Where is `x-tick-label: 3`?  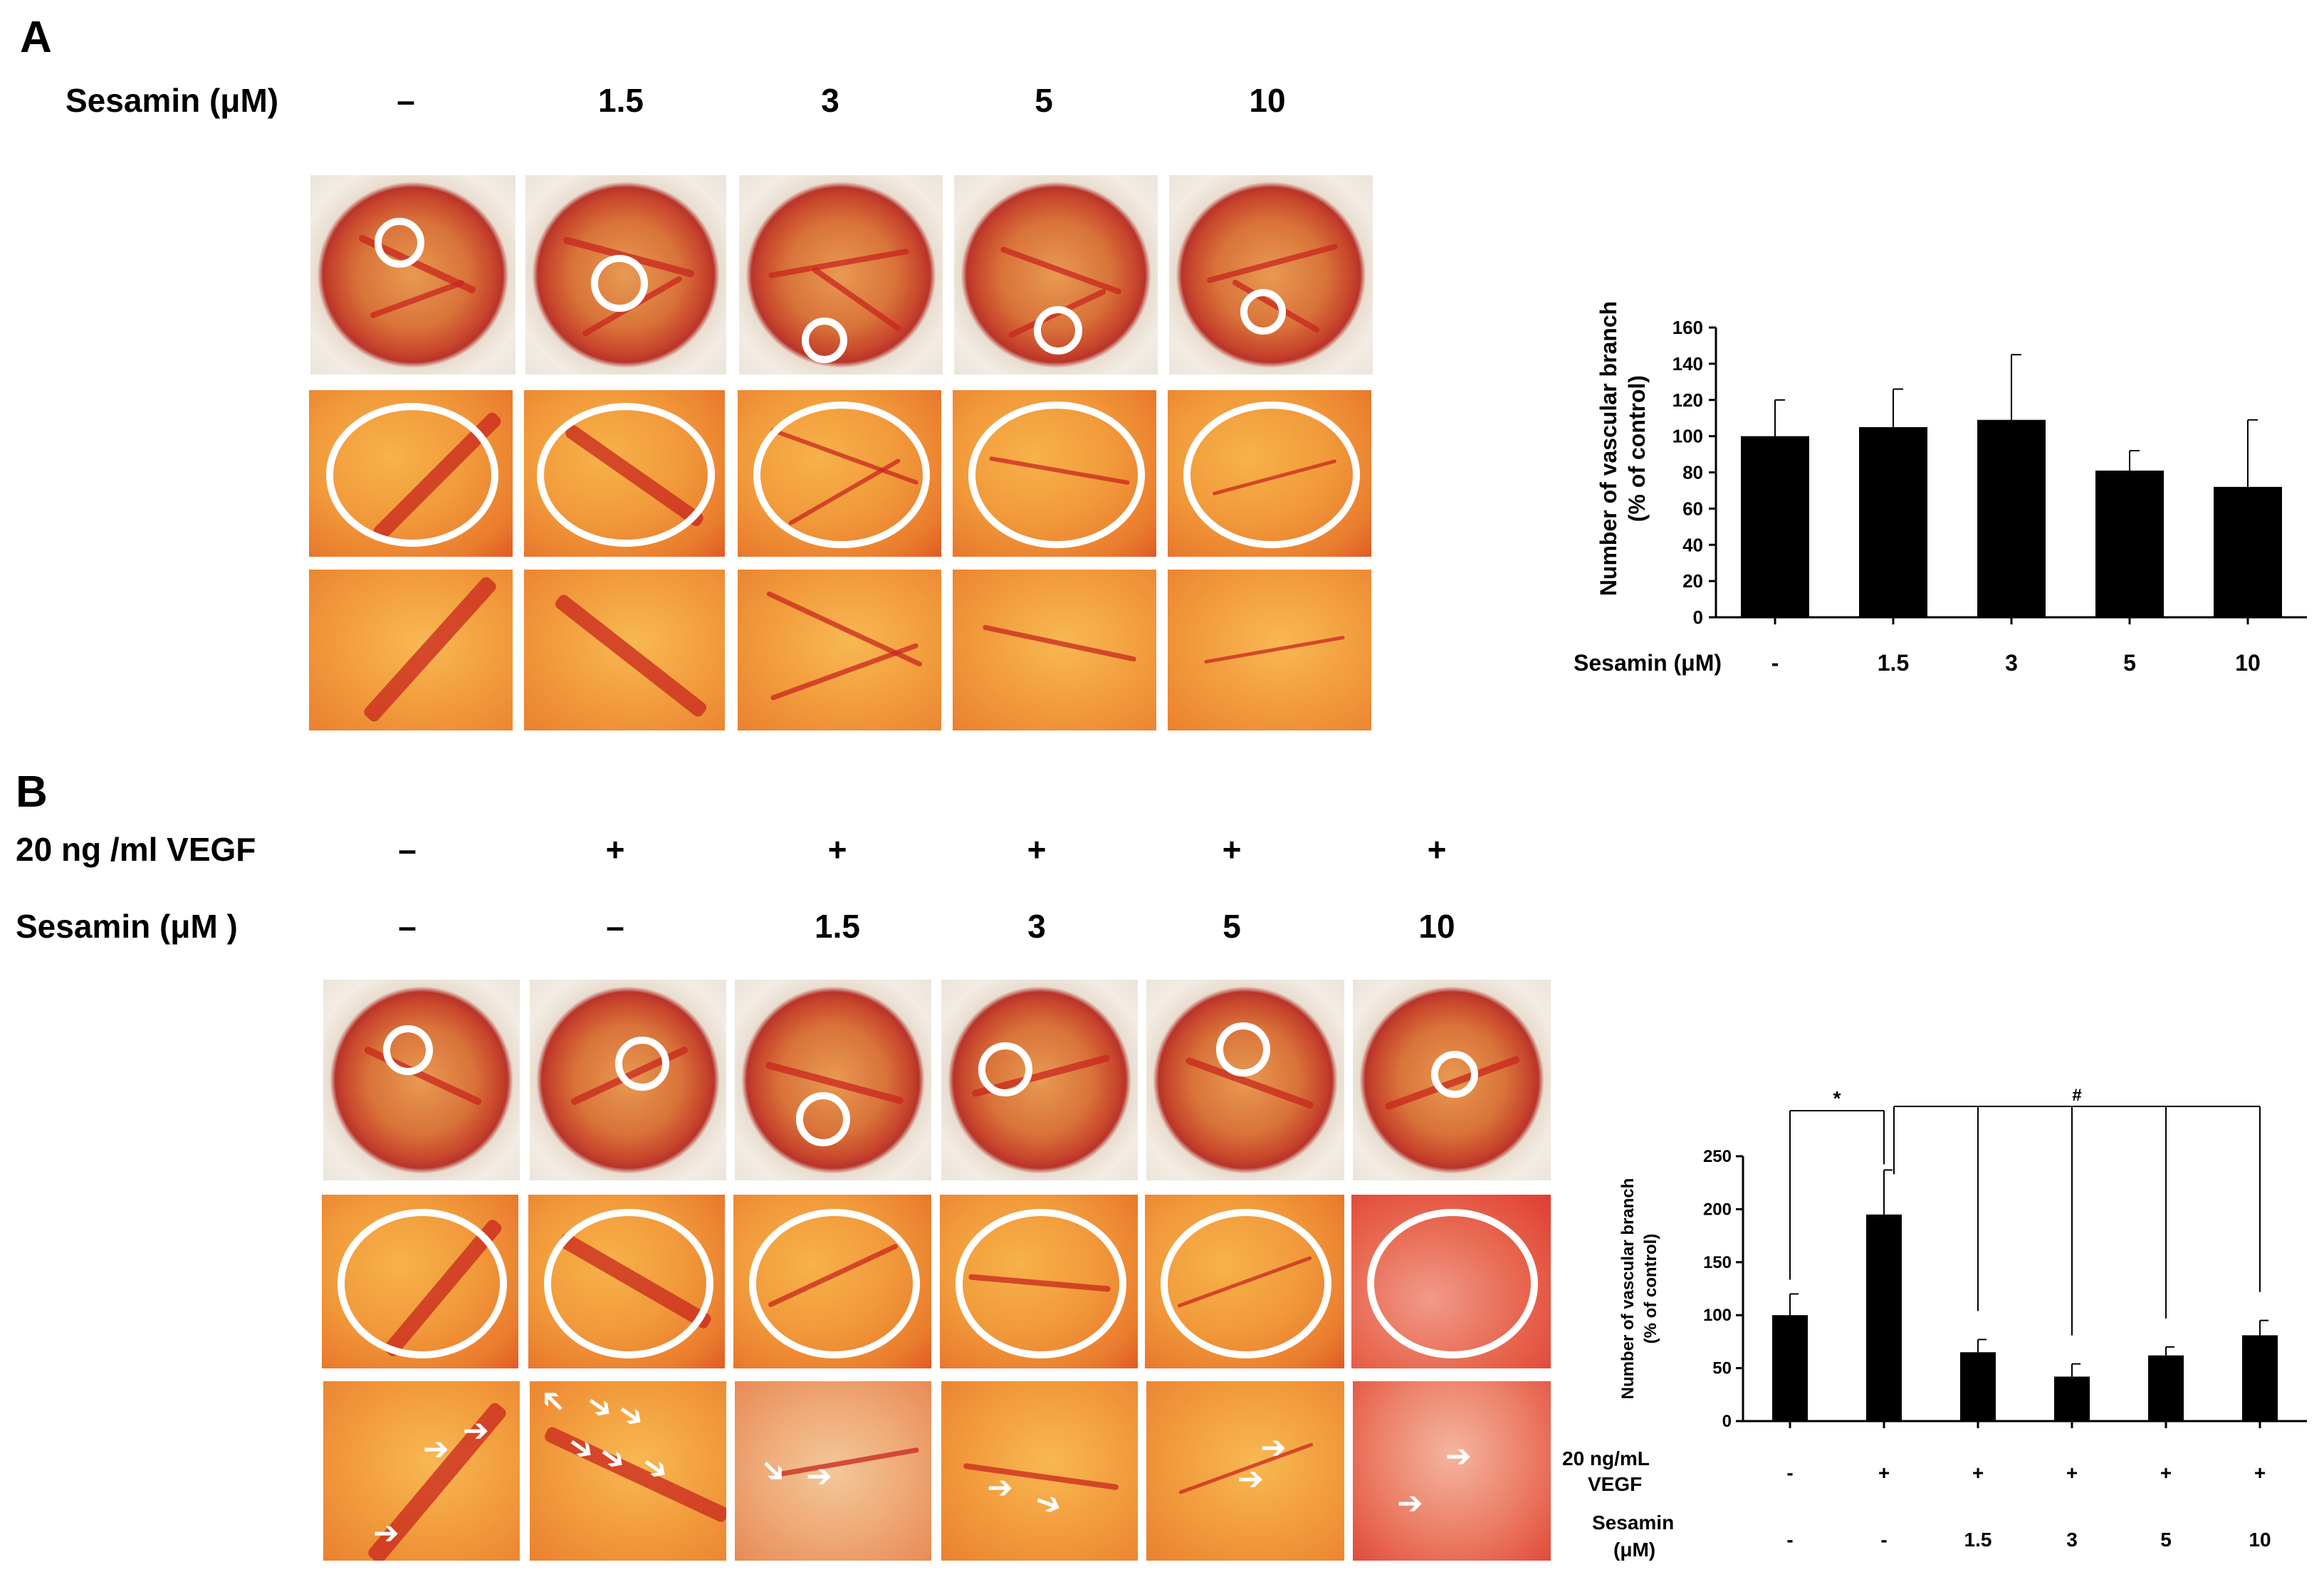
x-tick-label: 3 is located at coordinates (2012, 663).